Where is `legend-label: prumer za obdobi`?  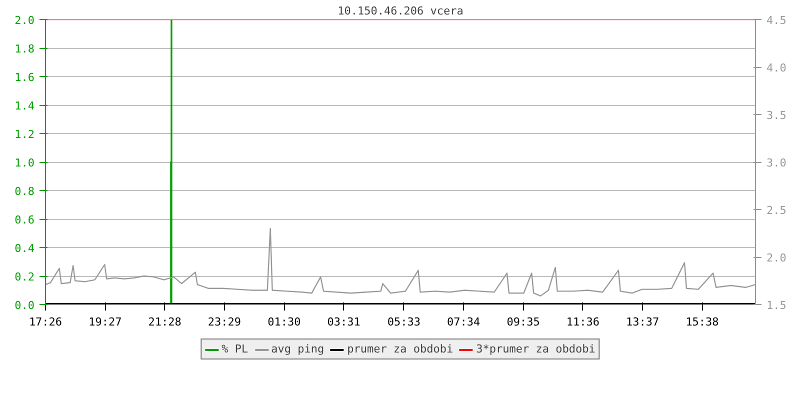
legend-label: prumer za obdobi is located at coordinates (400, 349).